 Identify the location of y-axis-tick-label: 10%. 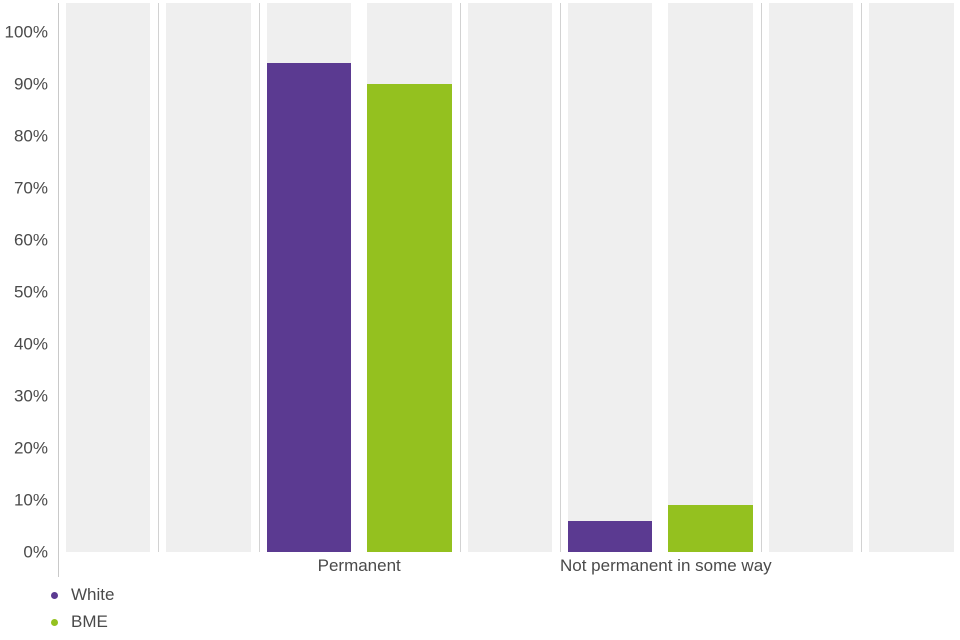
(30, 500).